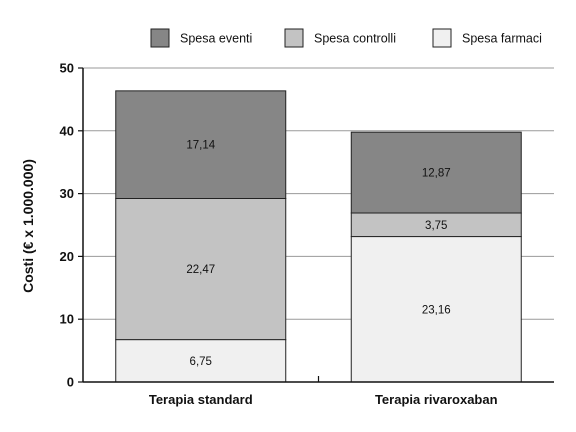 The image size is (576, 432). I want to click on data-label: 6,75, so click(201, 362).